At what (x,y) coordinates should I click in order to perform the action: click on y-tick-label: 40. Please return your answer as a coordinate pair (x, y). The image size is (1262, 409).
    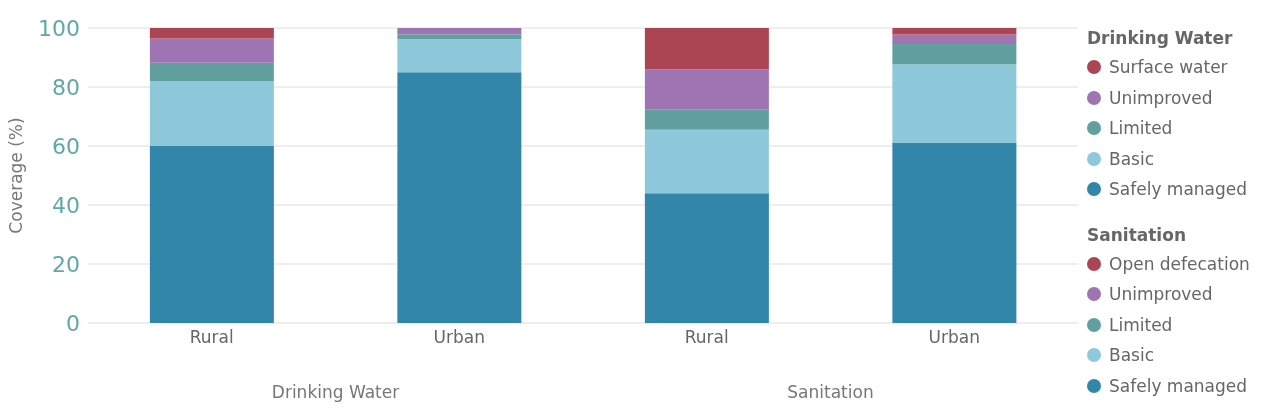
    Looking at the image, I should click on (66, 205).